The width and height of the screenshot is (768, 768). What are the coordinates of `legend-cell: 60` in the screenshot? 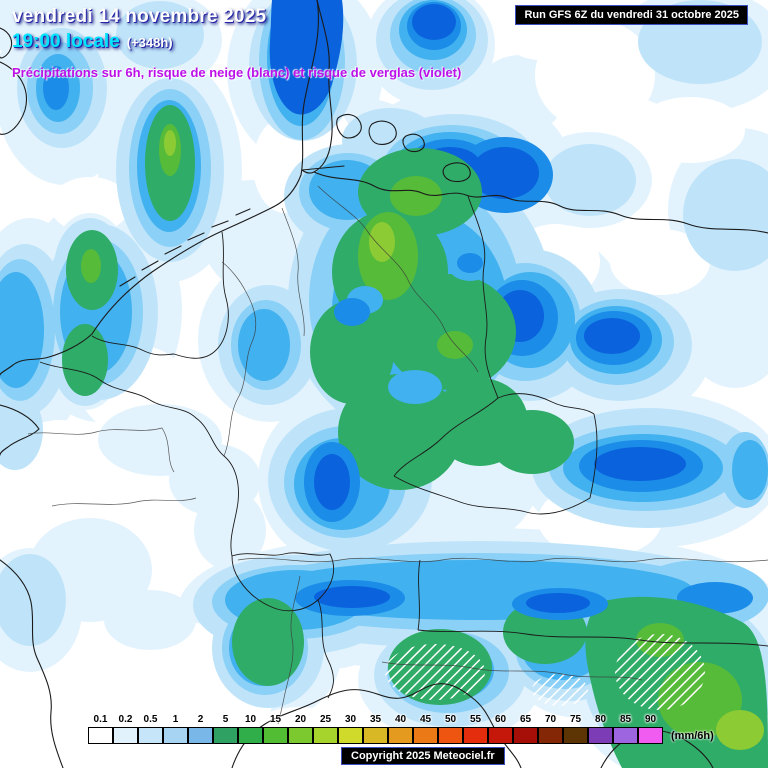 It's located at (500, 728).